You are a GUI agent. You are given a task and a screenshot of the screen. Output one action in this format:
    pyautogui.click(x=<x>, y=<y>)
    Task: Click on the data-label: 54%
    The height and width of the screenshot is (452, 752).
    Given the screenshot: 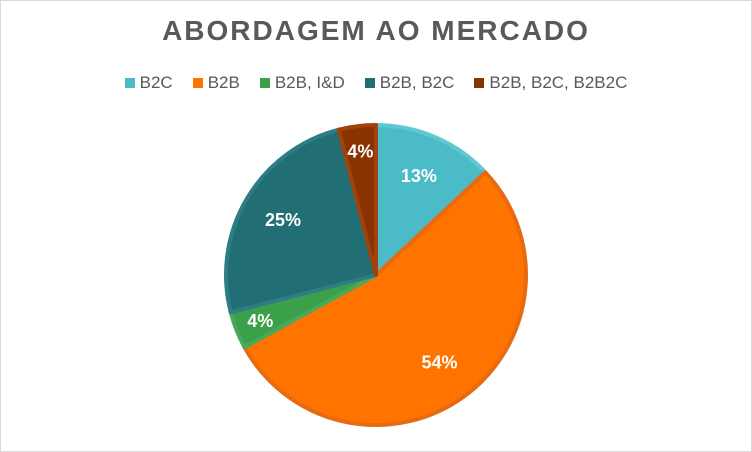 What is the action you would take?
    pyautogui.click(x=439, y=362)
    